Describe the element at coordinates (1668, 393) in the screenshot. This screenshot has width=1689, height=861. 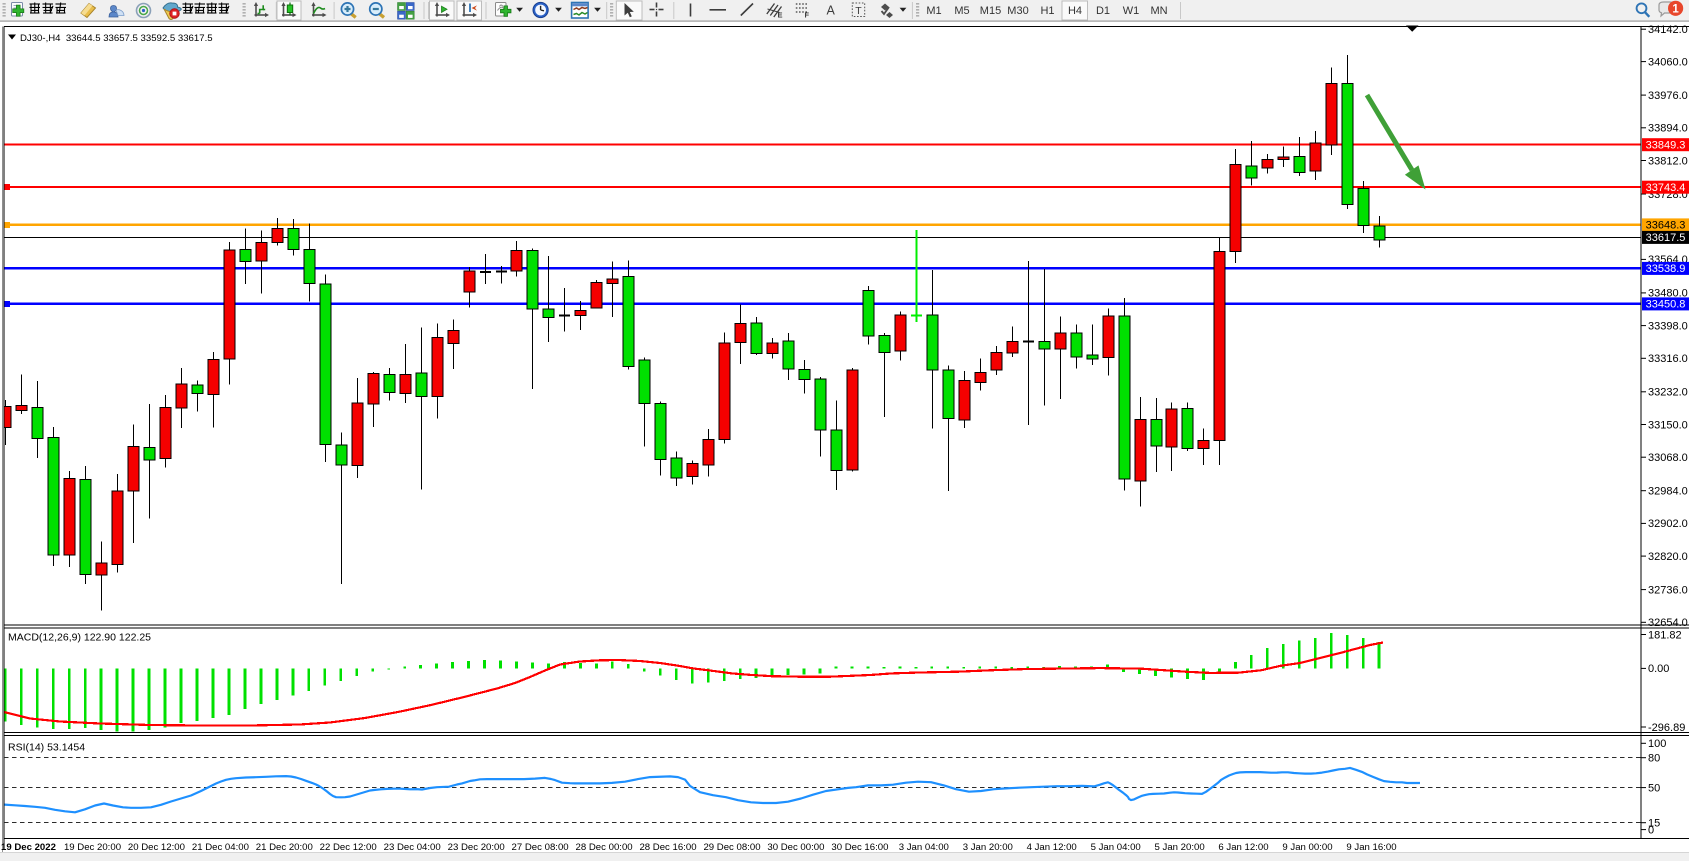
I see `svg-text: 33232.0` at that location.